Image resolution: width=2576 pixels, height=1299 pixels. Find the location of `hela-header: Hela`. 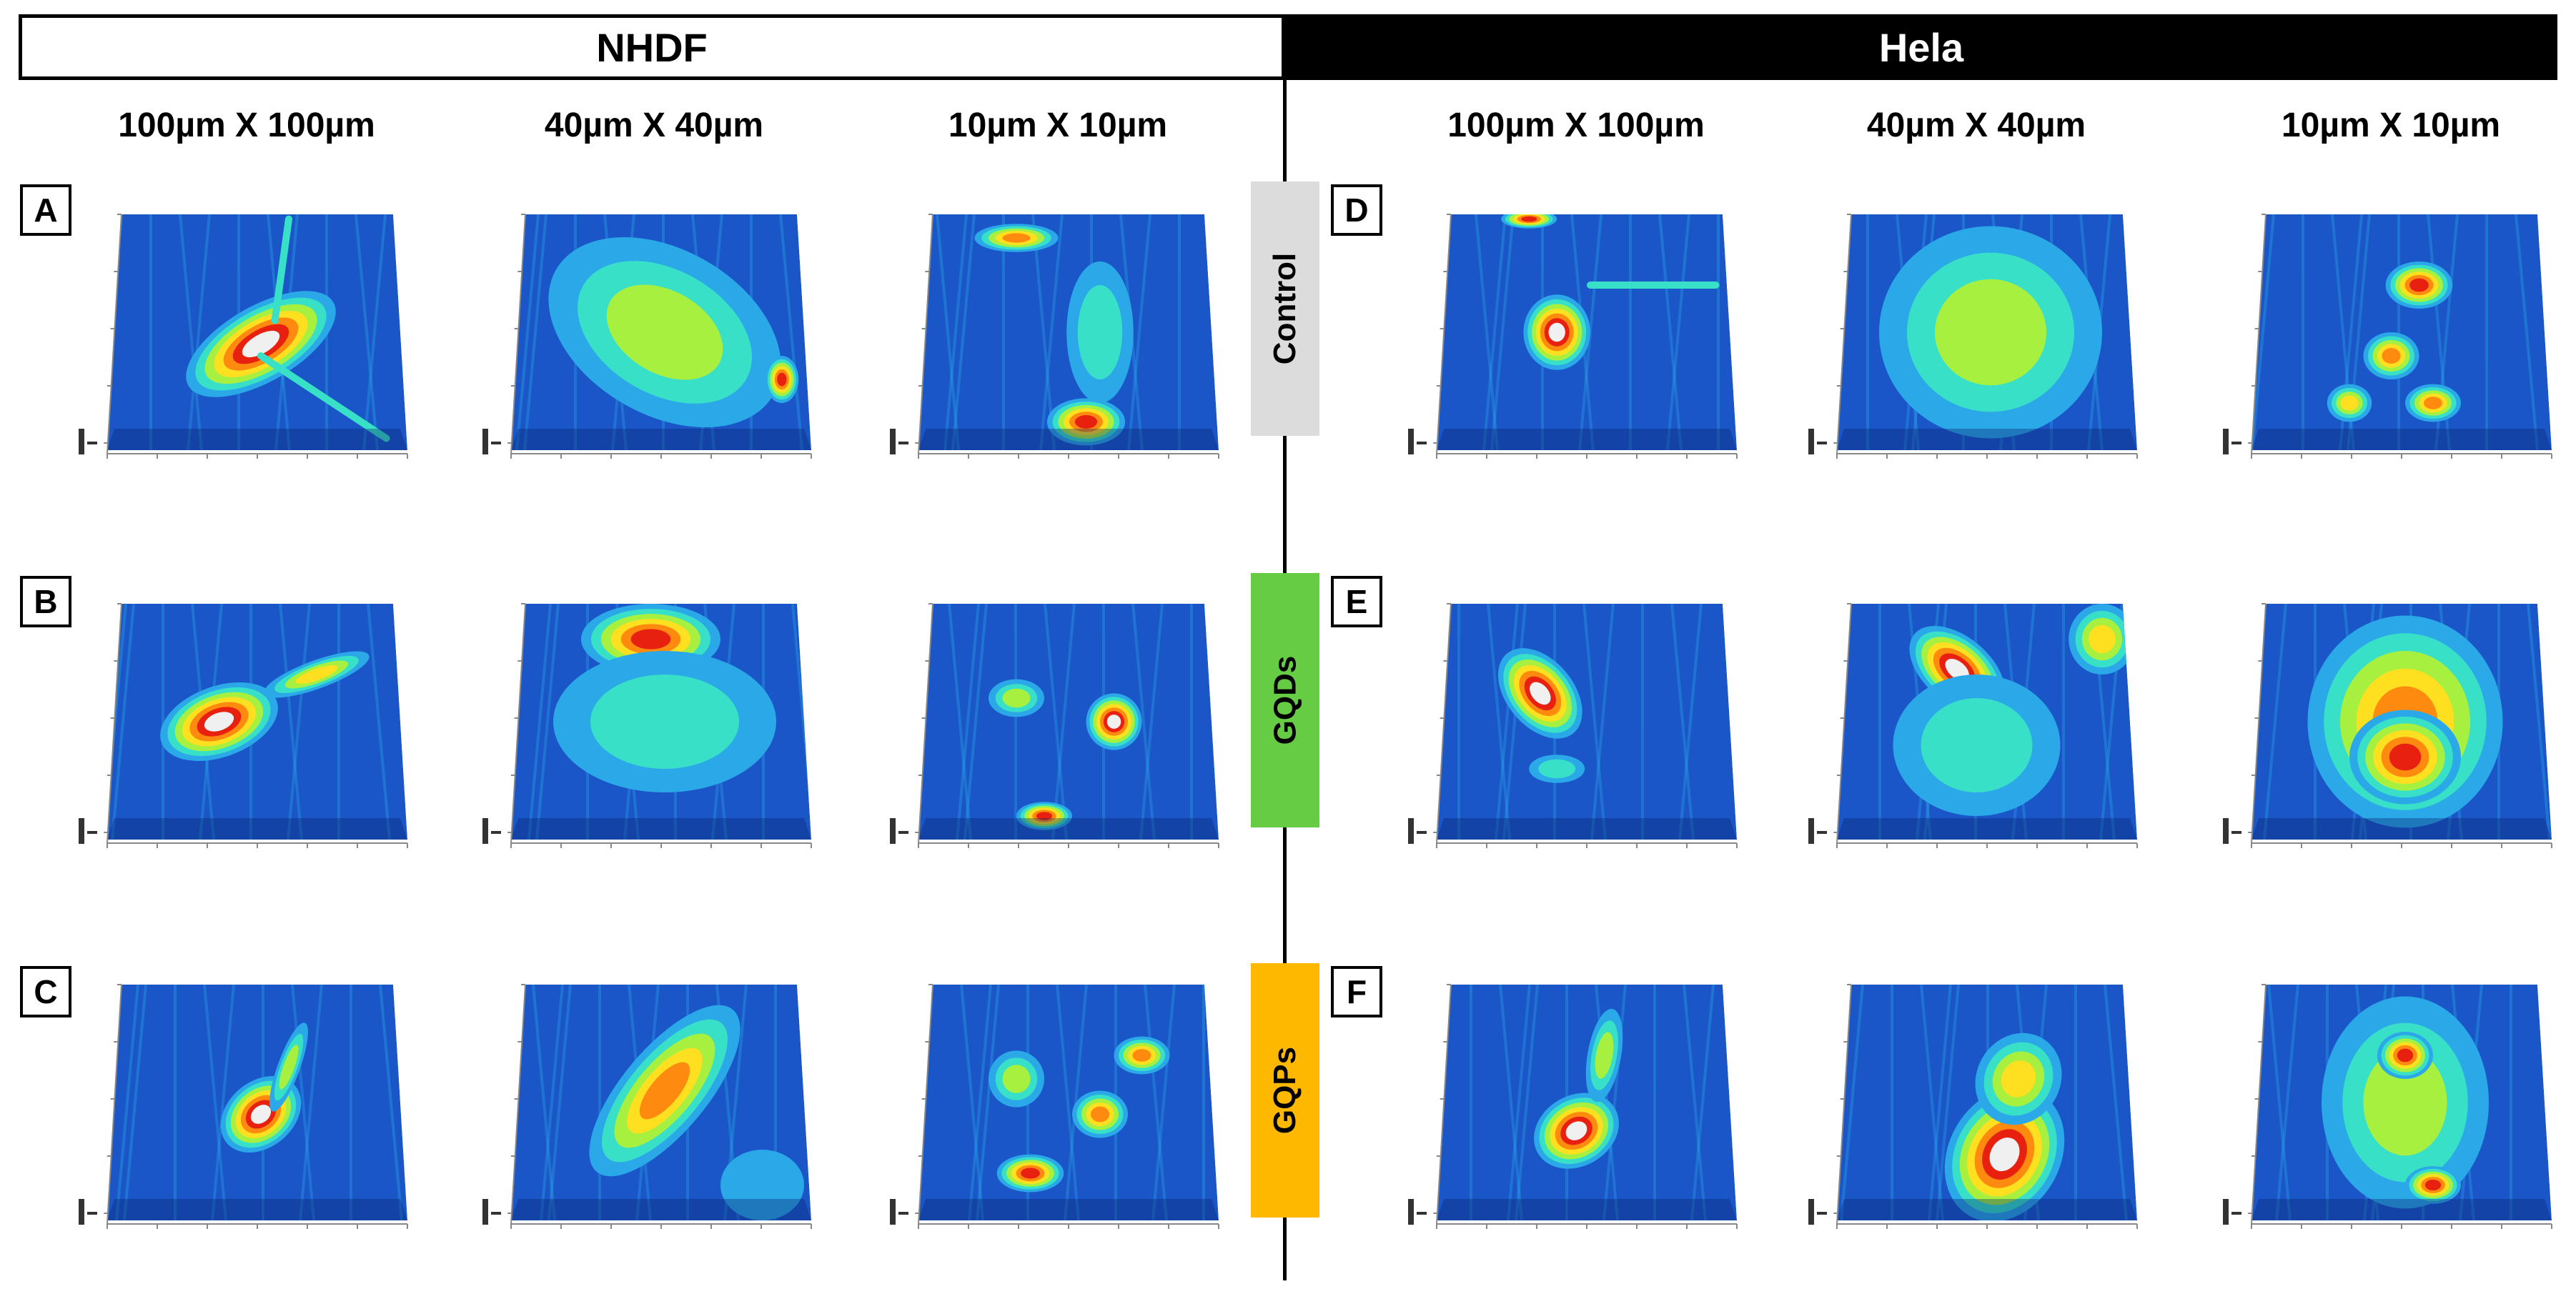

hela-header: Hela is located at coordinates (1921, 47).